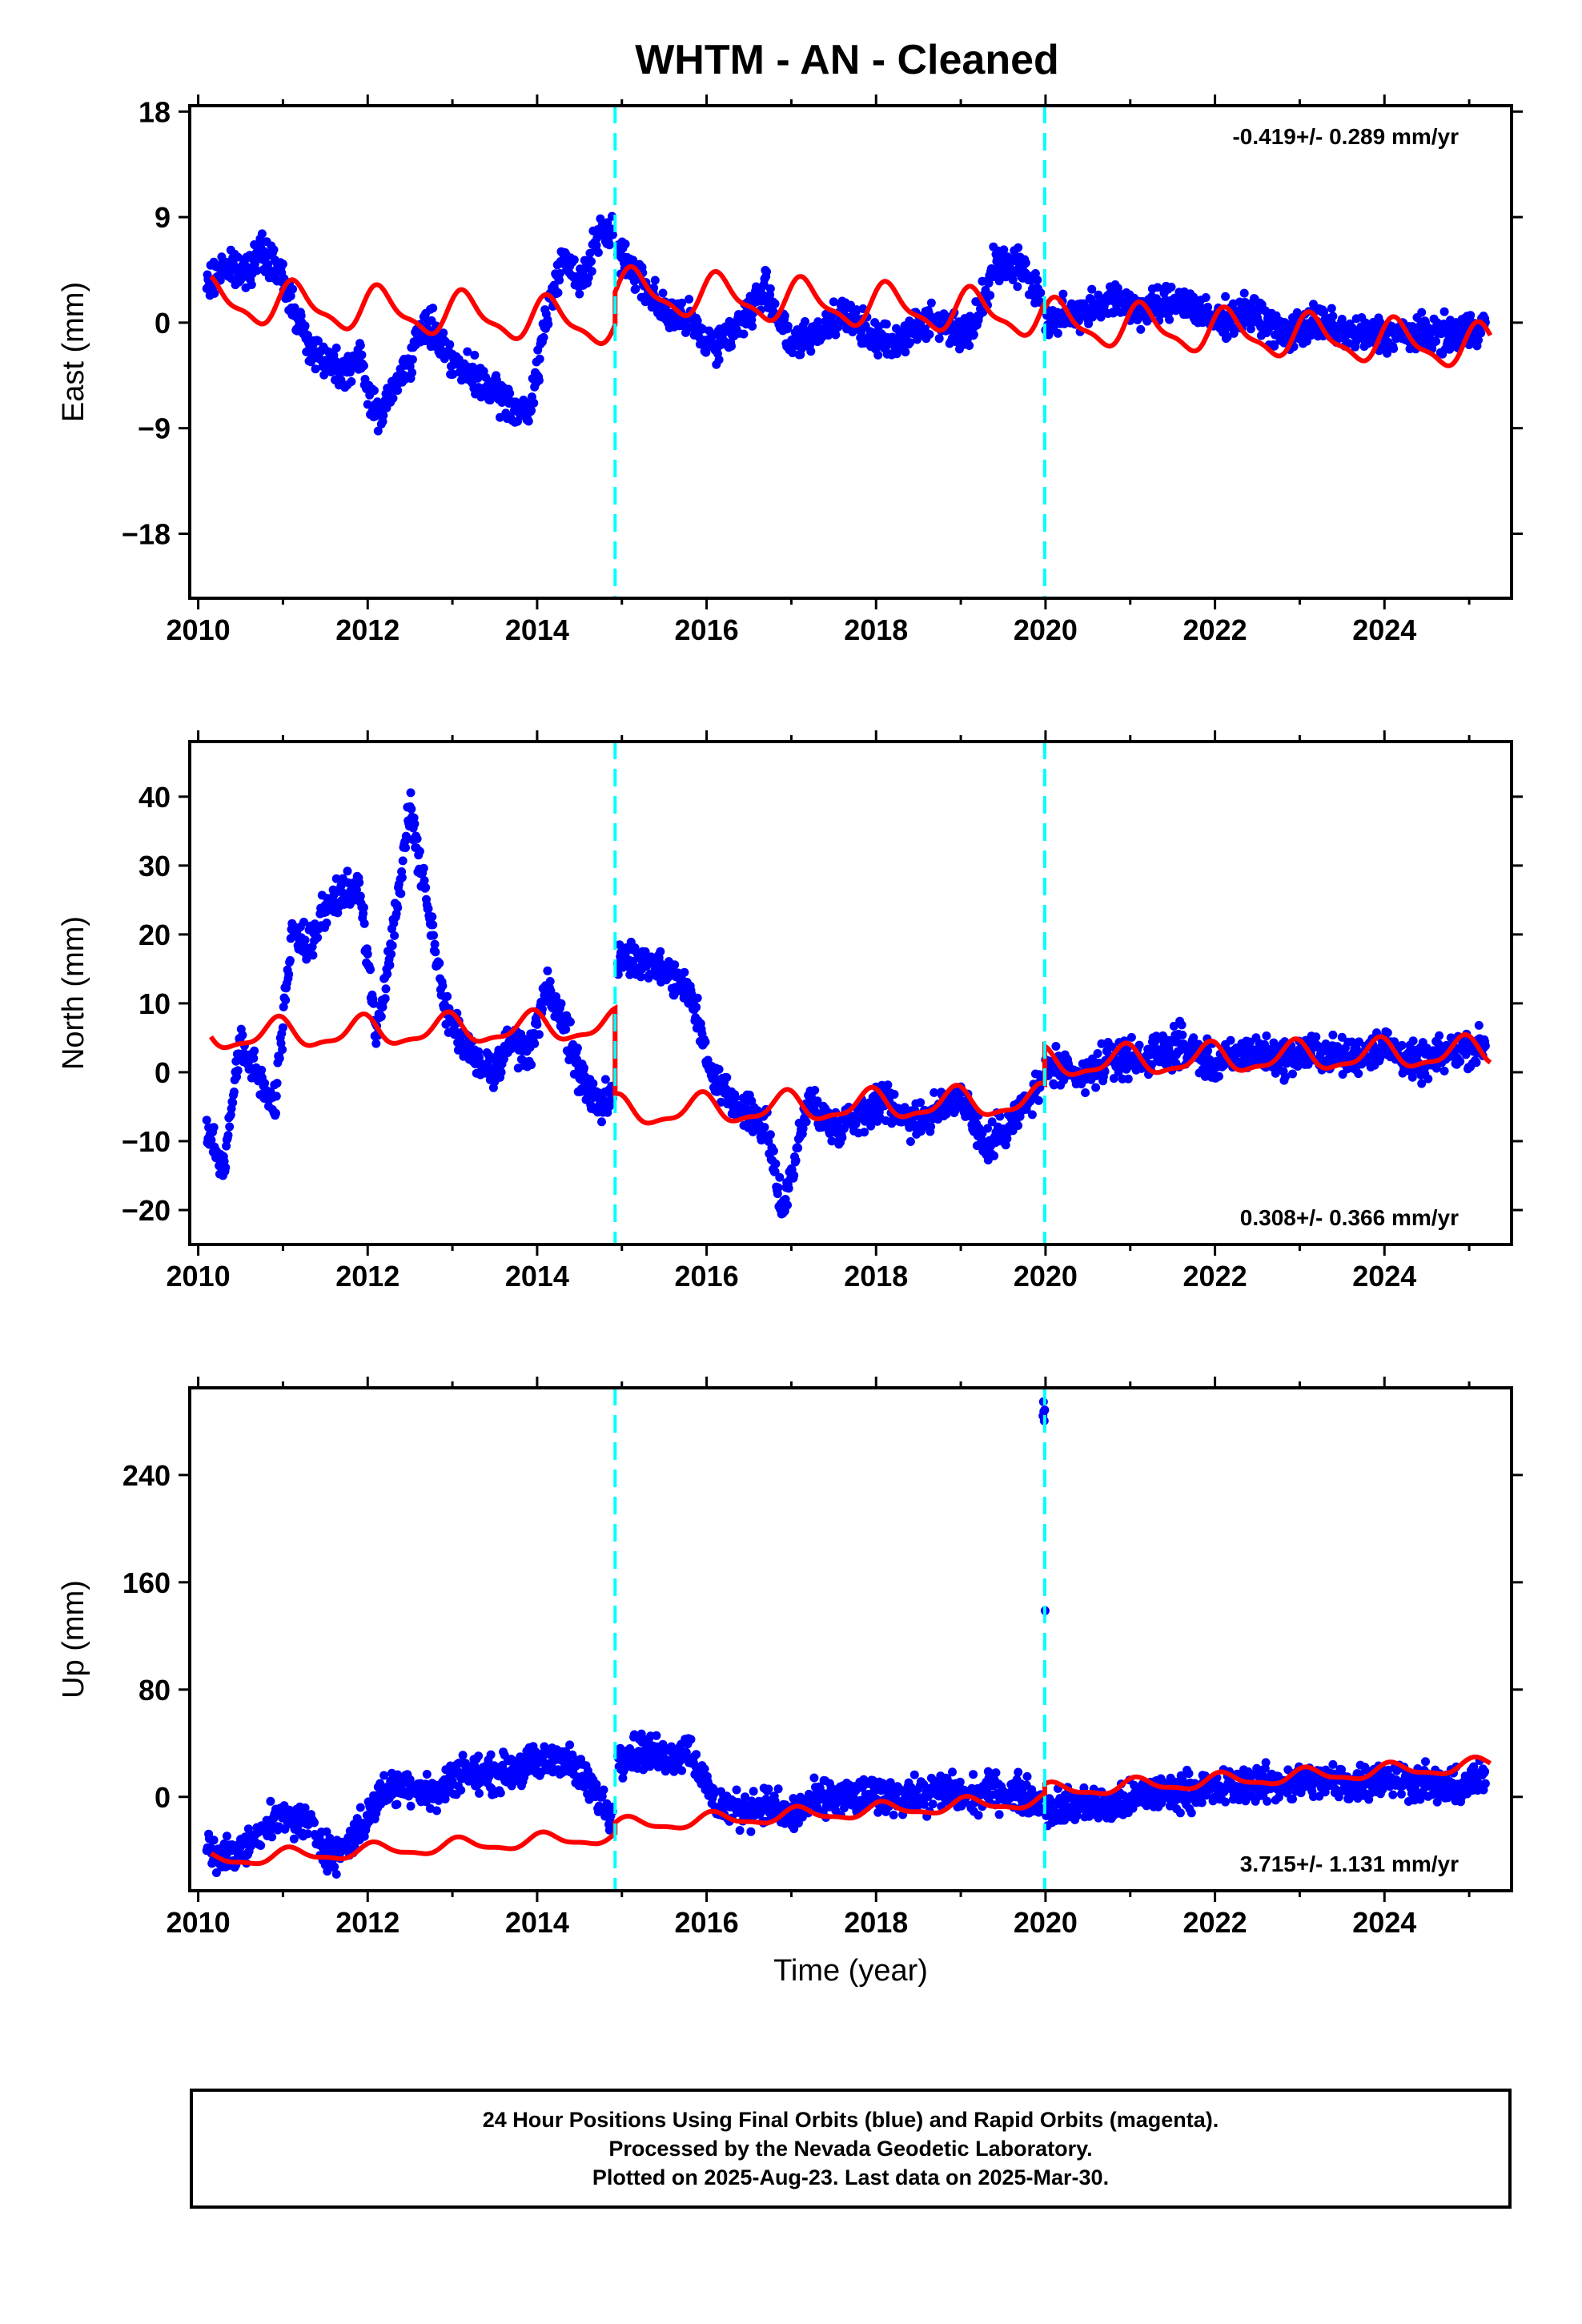  Describe the element at coordinates (146, 1210) in the screenshot. I see `y-tick-label: −20` at that location.